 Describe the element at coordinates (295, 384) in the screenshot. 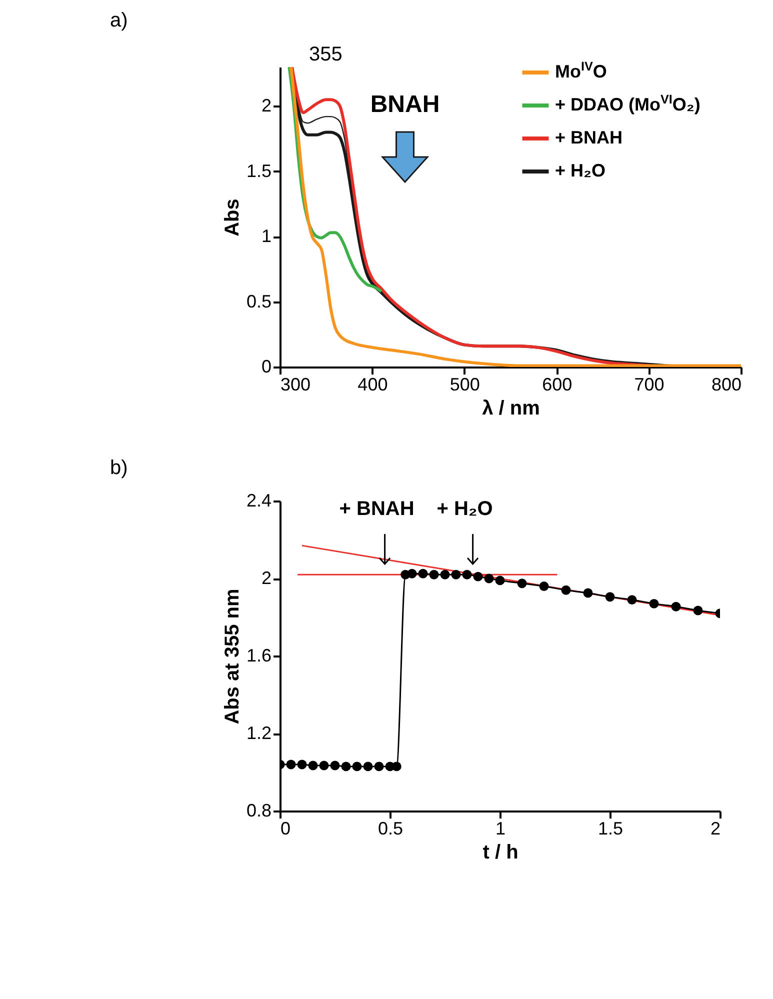

I see `x-tick-label: 300` at that location.